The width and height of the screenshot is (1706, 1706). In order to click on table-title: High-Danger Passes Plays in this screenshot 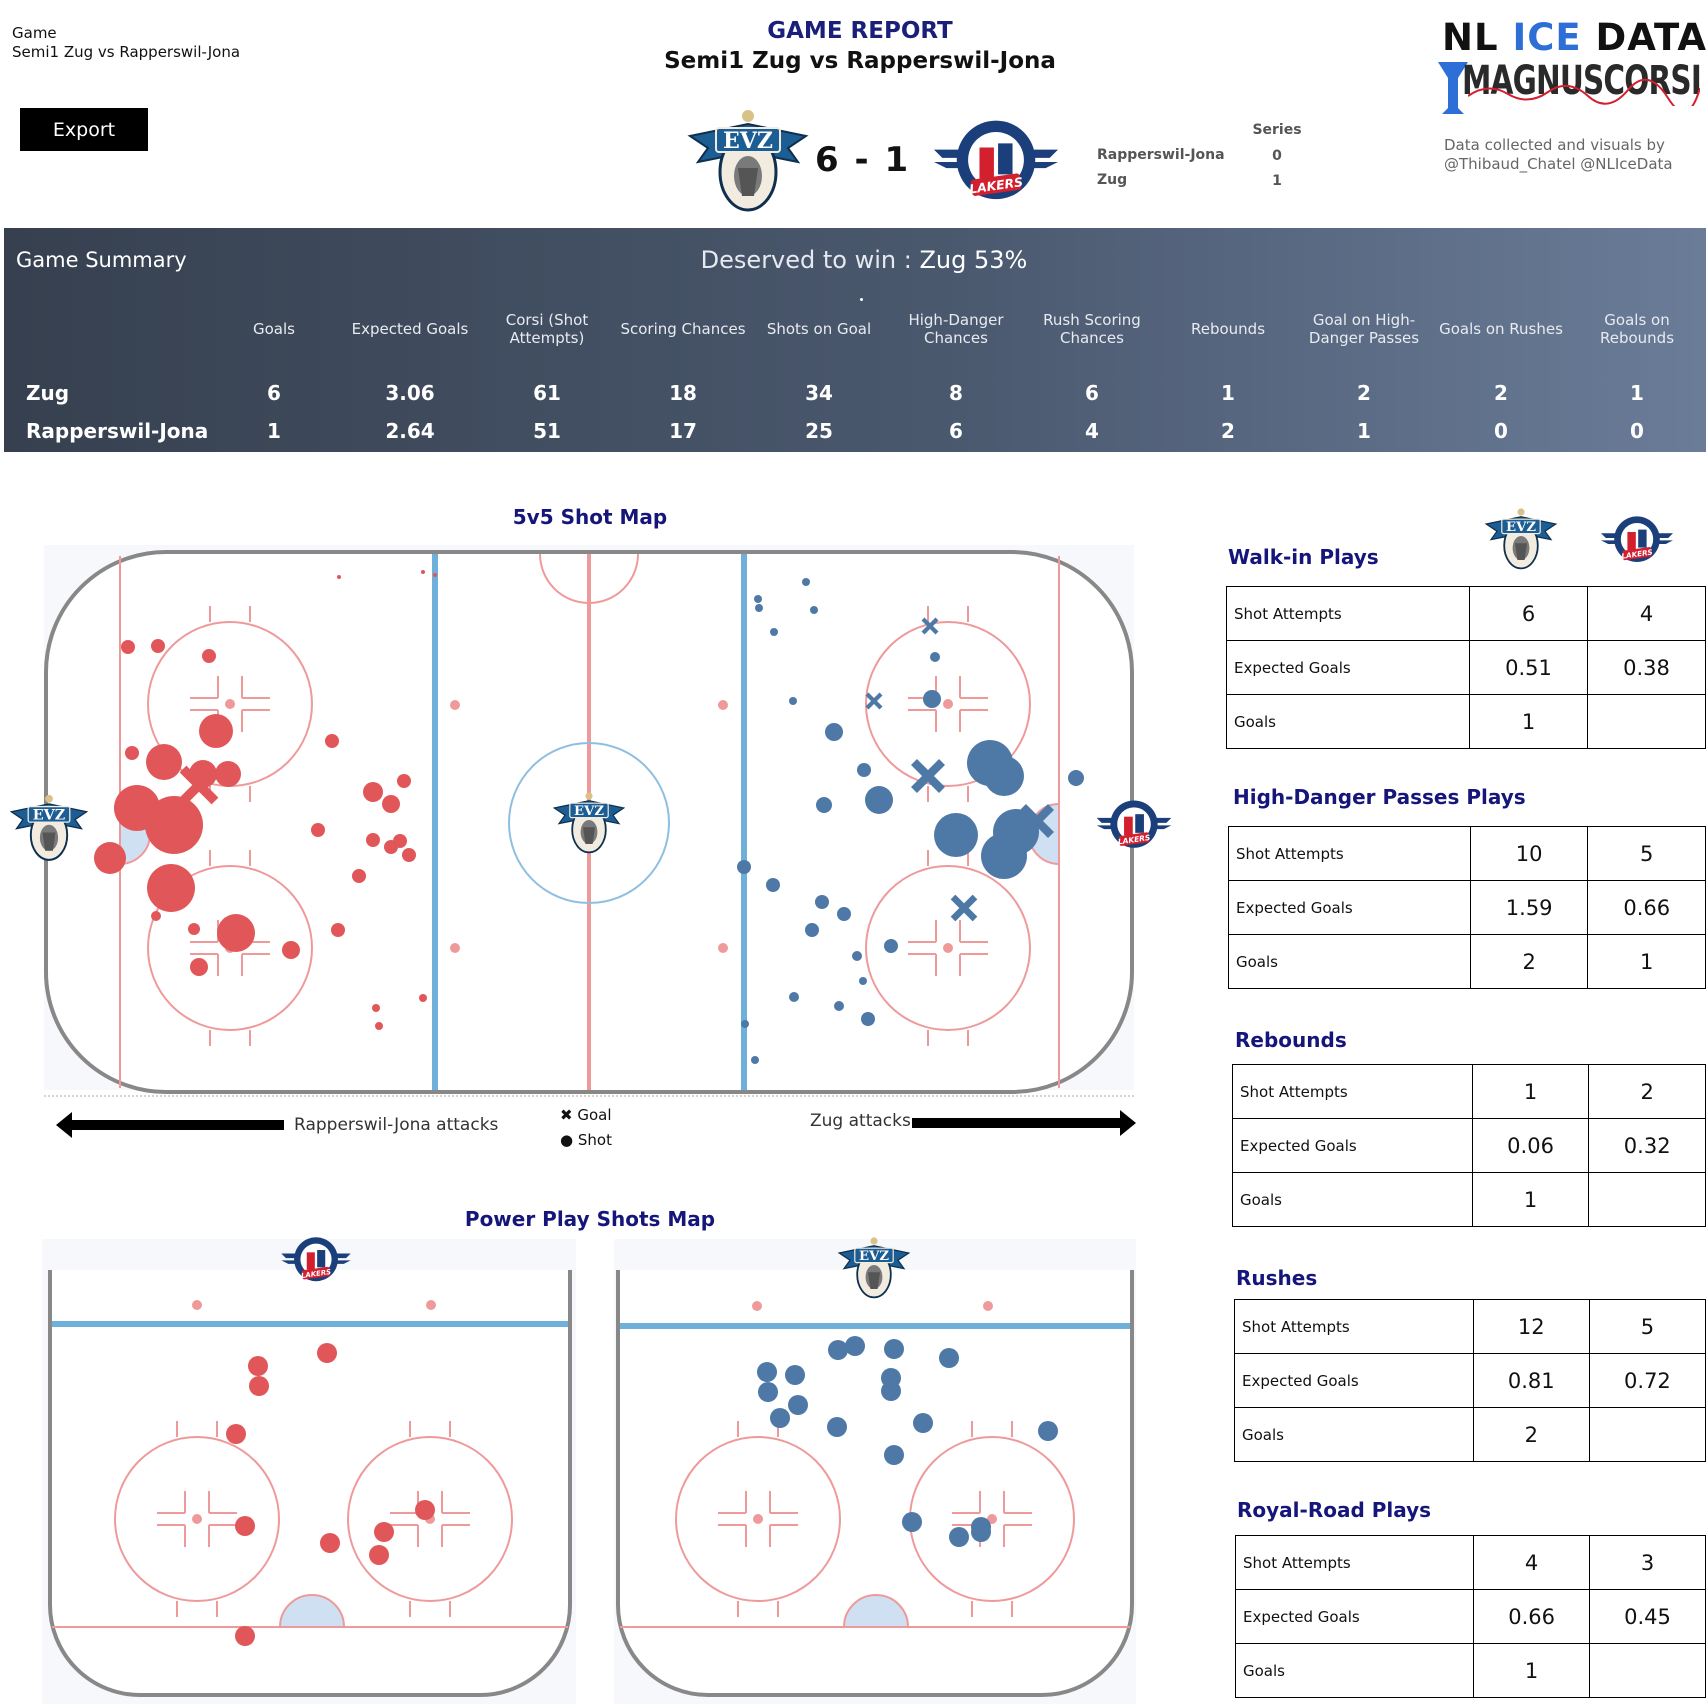, I will do `click(1379, 797)`.